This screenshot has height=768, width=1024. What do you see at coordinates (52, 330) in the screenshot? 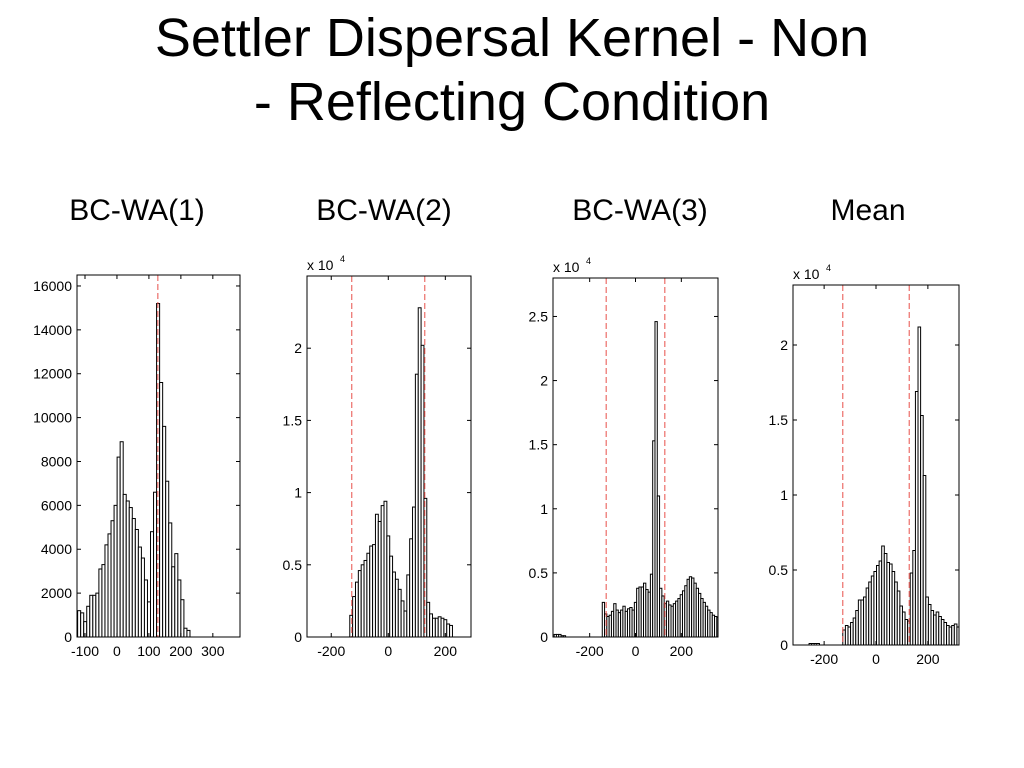
I see `y-tick-label: 14000` at bounding box center [52, 330].